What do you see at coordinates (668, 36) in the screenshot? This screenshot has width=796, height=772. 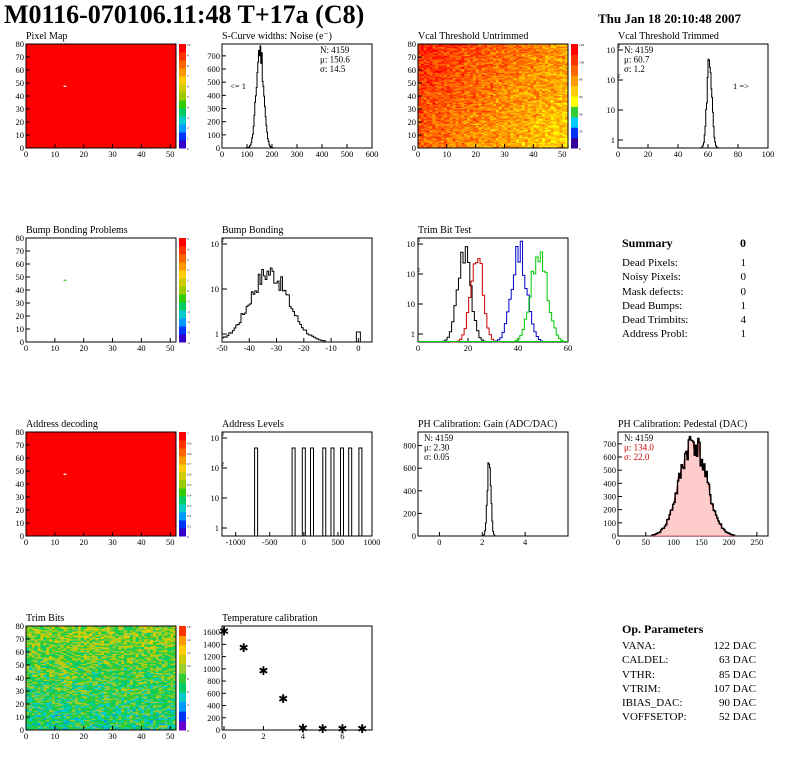 I see `chart-title: Vcal Threshold Trimmed` at bounding box center [668, 36].